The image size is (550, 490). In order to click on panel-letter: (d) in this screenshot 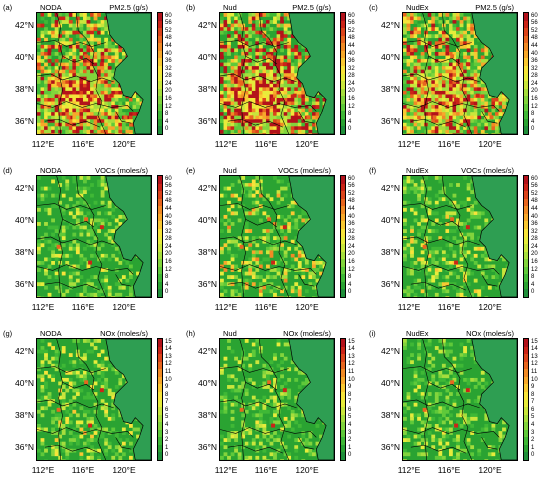, I will do `click(8, 170)`.